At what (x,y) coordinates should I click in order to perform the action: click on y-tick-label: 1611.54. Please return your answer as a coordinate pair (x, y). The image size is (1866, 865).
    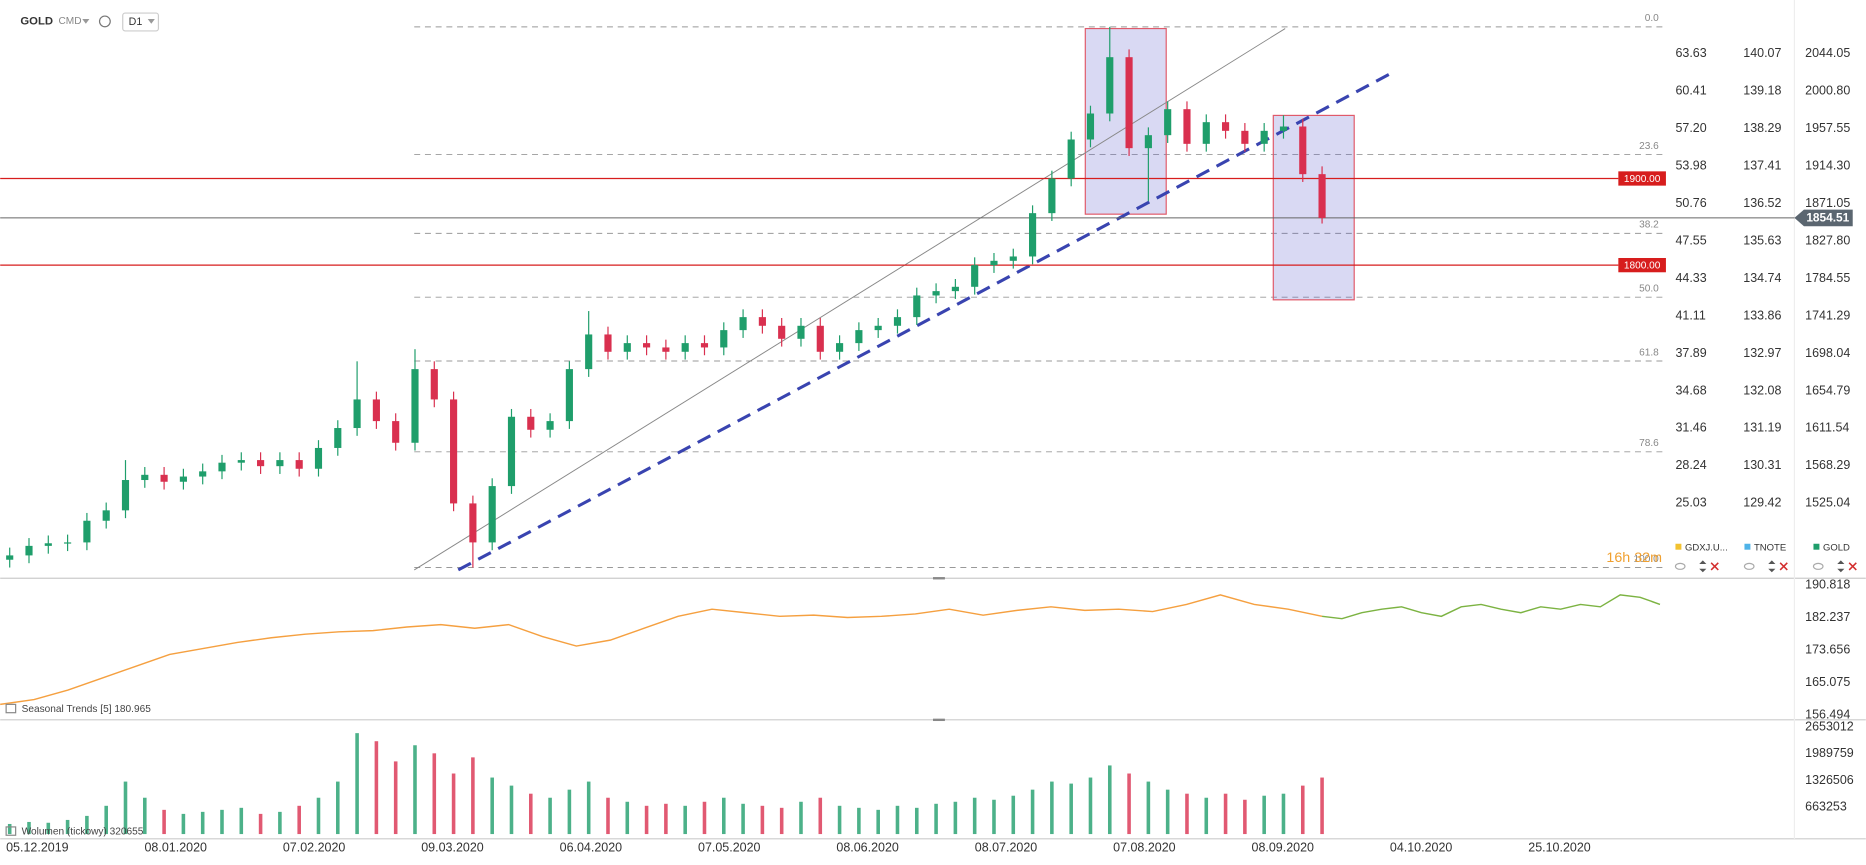
    Looking at the image, I should click on (1827, 428).